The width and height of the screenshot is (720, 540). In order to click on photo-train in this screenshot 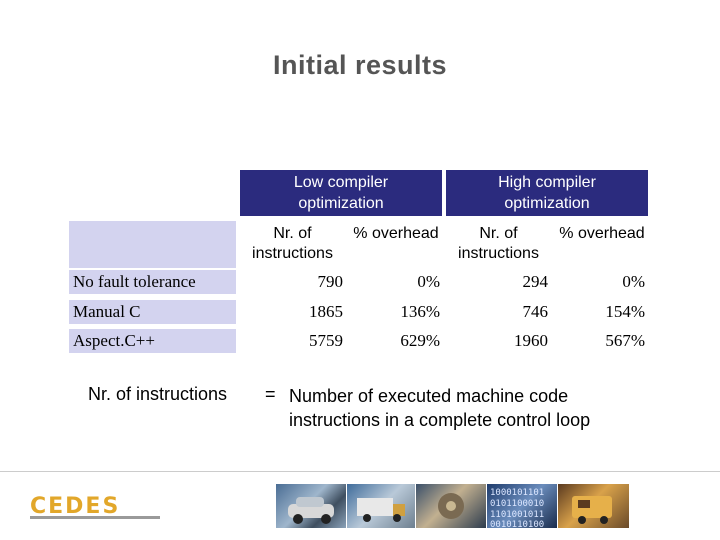, I will do `click(593, 506)`.